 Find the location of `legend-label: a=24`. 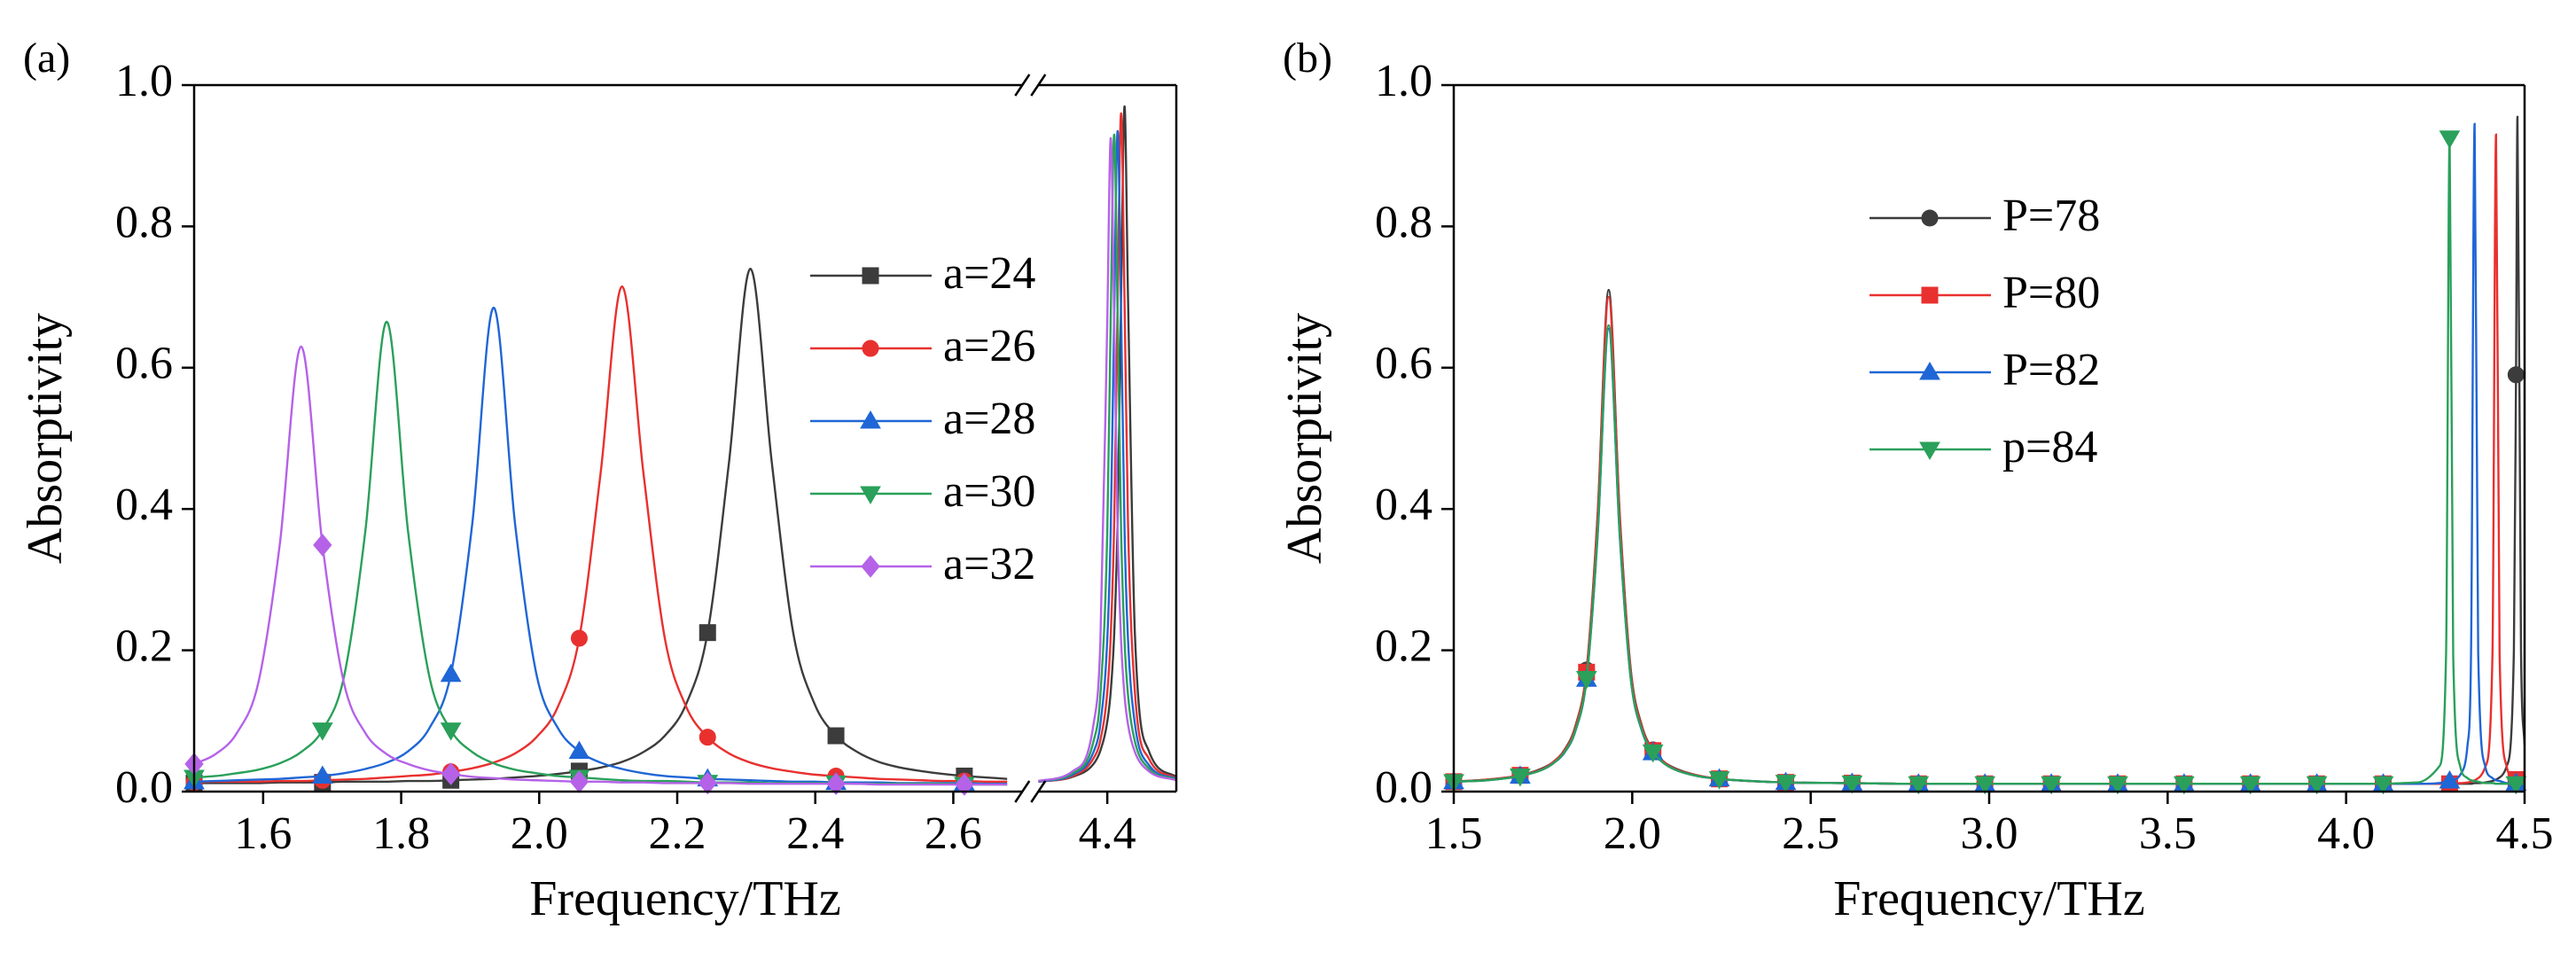

legend-label: a=24 is located at coordinates (989, 273).